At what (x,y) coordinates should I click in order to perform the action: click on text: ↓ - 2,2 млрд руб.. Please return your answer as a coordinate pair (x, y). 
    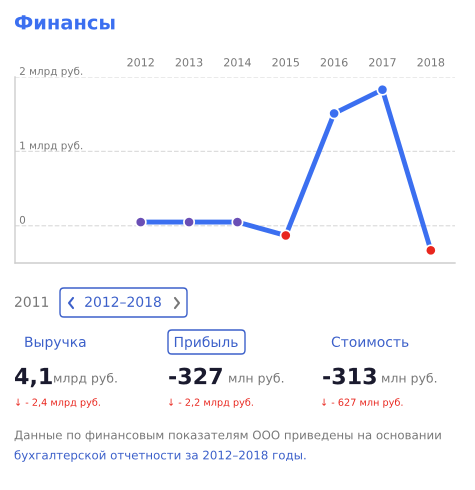
    Looking at the image, I should click on (210, 403).